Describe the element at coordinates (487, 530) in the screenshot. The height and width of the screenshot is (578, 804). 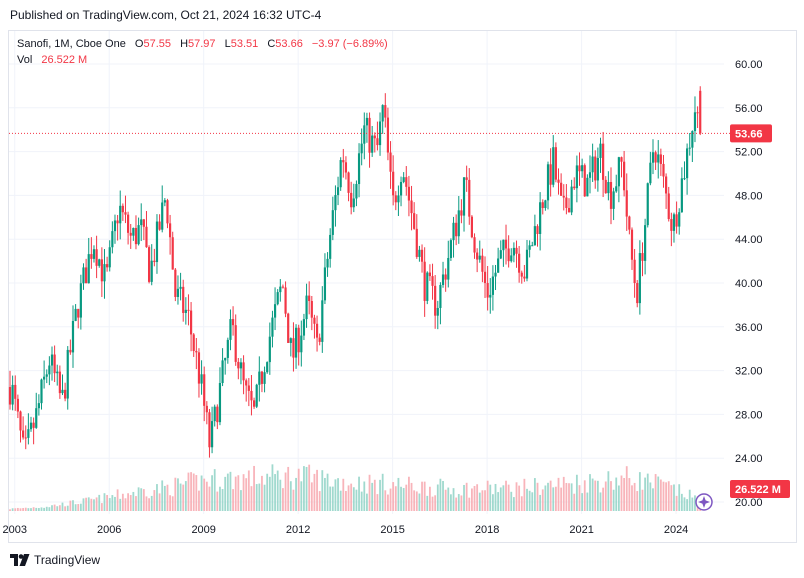
I see `time-tick-label: 2018` at that location.